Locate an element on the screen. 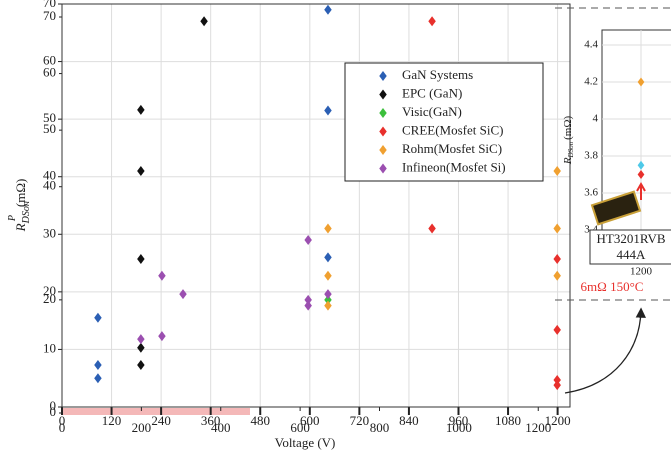 This screenshot has width=671, height=457. x2-tick-label: 0 is located at coordinates (62, 427).